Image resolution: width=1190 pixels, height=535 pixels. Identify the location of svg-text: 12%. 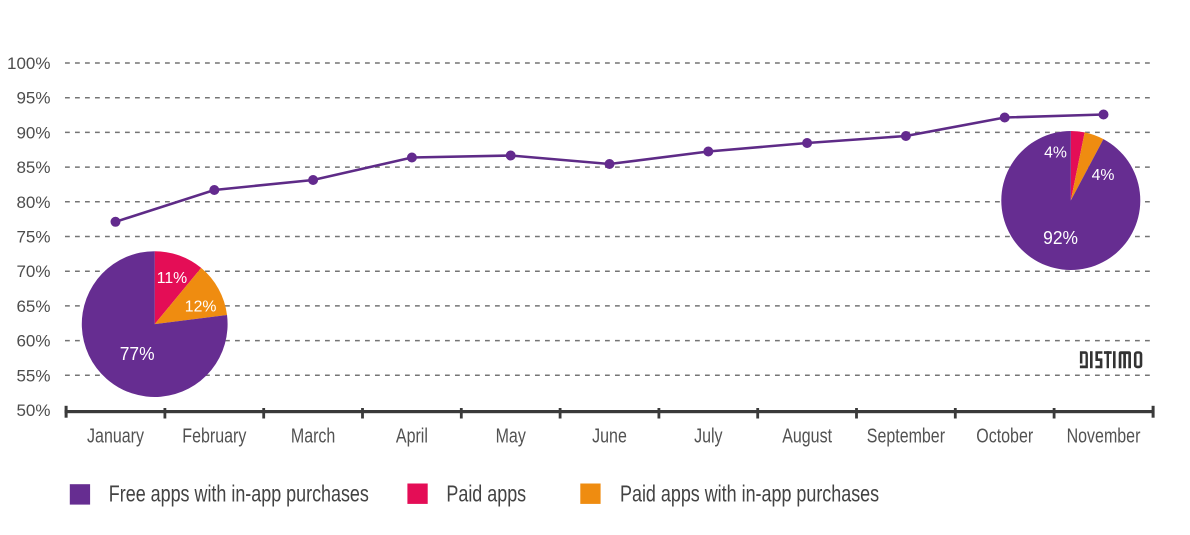
(201, 307).